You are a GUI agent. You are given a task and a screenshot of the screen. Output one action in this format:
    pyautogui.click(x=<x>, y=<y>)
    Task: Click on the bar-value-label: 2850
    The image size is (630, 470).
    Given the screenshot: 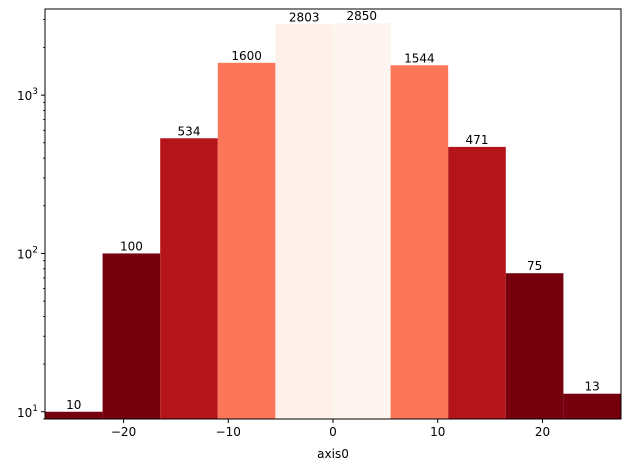 What is the action you would take?
    pyautogui.click(x=362, y=16)
    